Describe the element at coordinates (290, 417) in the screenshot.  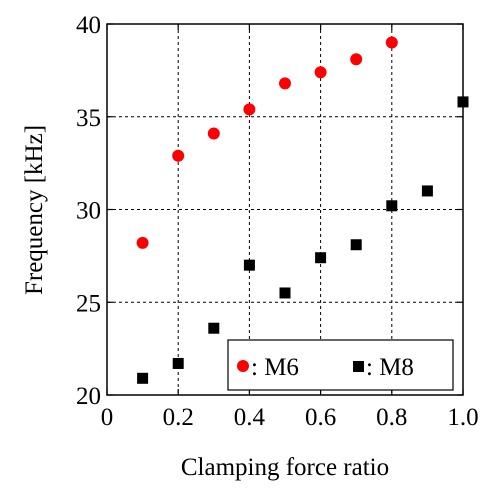
I see `x-tick-labels: 0 0.2 0.4 0.6 0.8 1.0` at that location.